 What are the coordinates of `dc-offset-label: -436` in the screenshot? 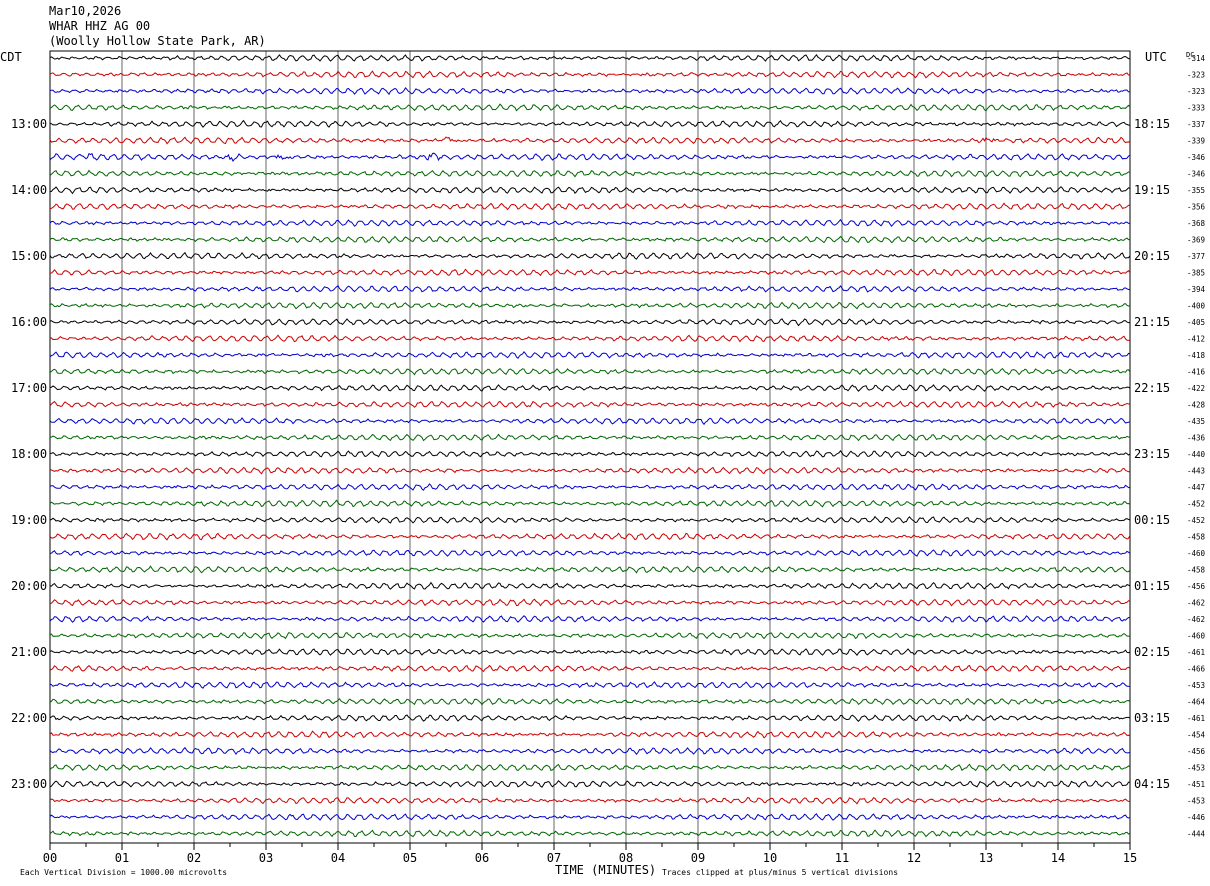 It's located at (1196, 438).